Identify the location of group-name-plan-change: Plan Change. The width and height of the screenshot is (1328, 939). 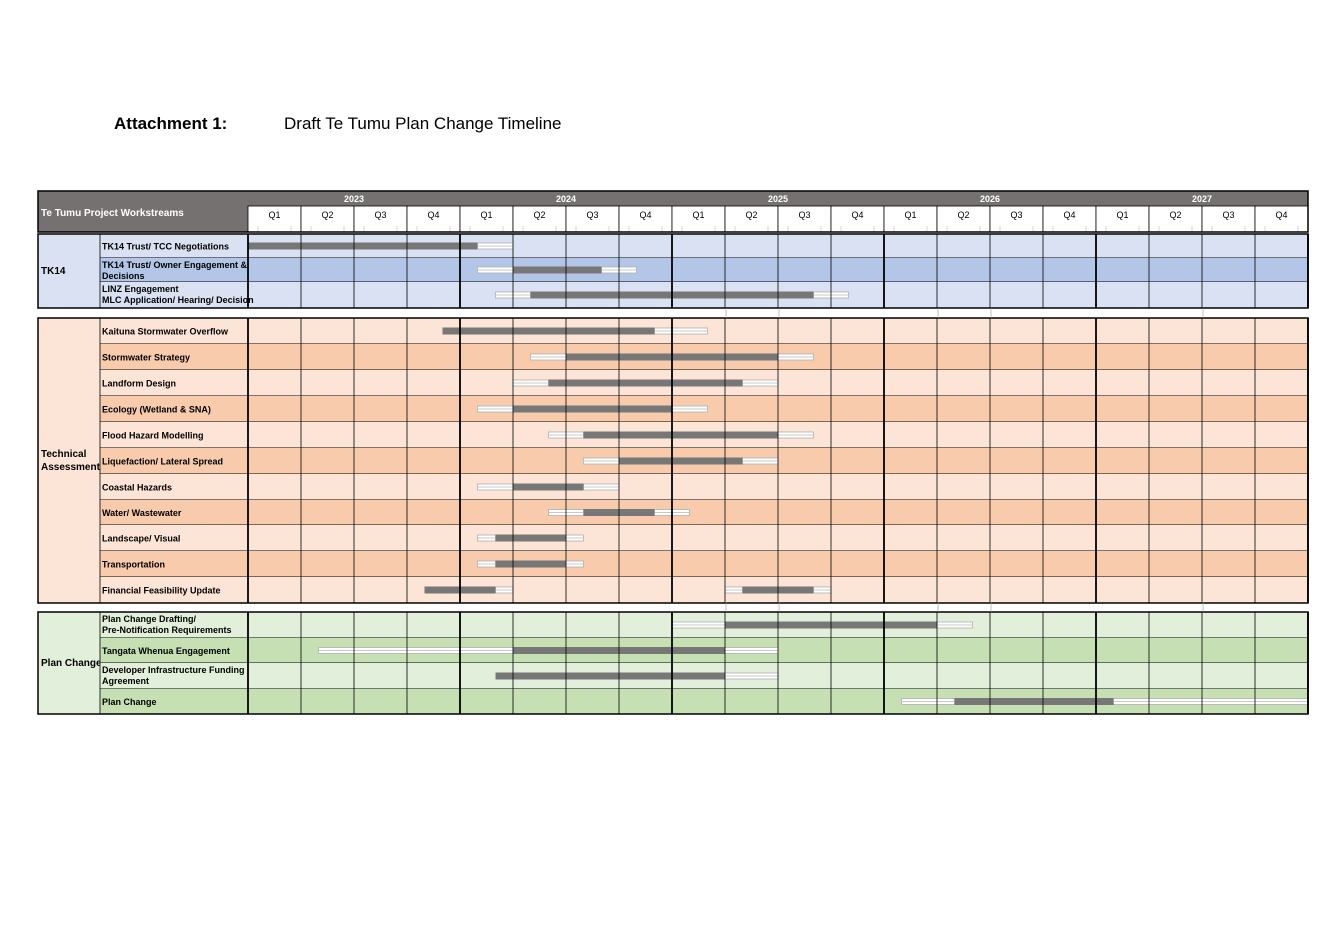
(71, 663).